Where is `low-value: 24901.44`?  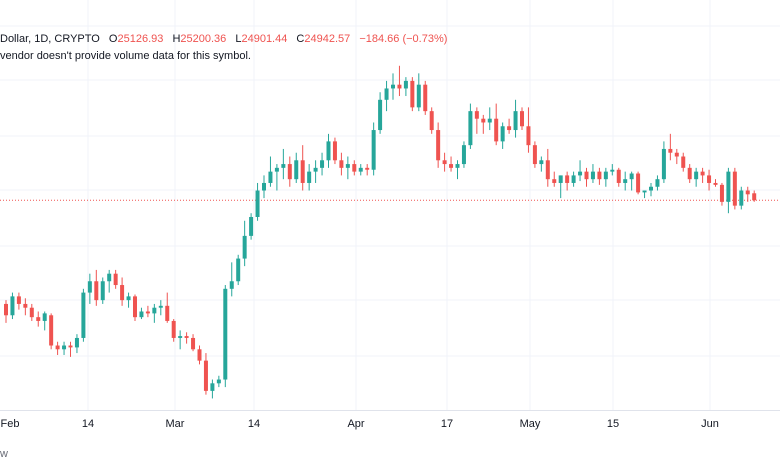 low-value: 24901.44 is located at coordinates (264, 39).